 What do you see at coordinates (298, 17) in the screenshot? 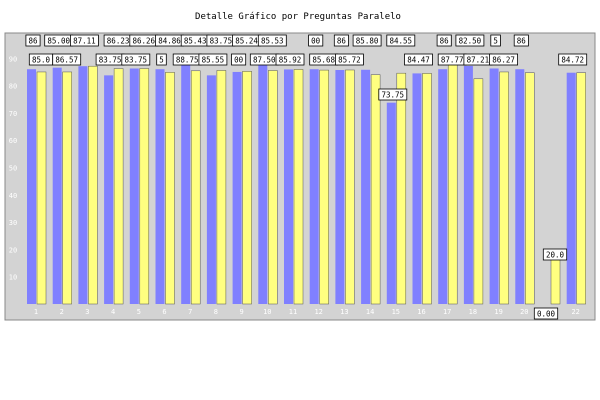
I see `chart-title: Detalle Gráfico por Preguntas Paralelo` at bounding box center [298, 17].